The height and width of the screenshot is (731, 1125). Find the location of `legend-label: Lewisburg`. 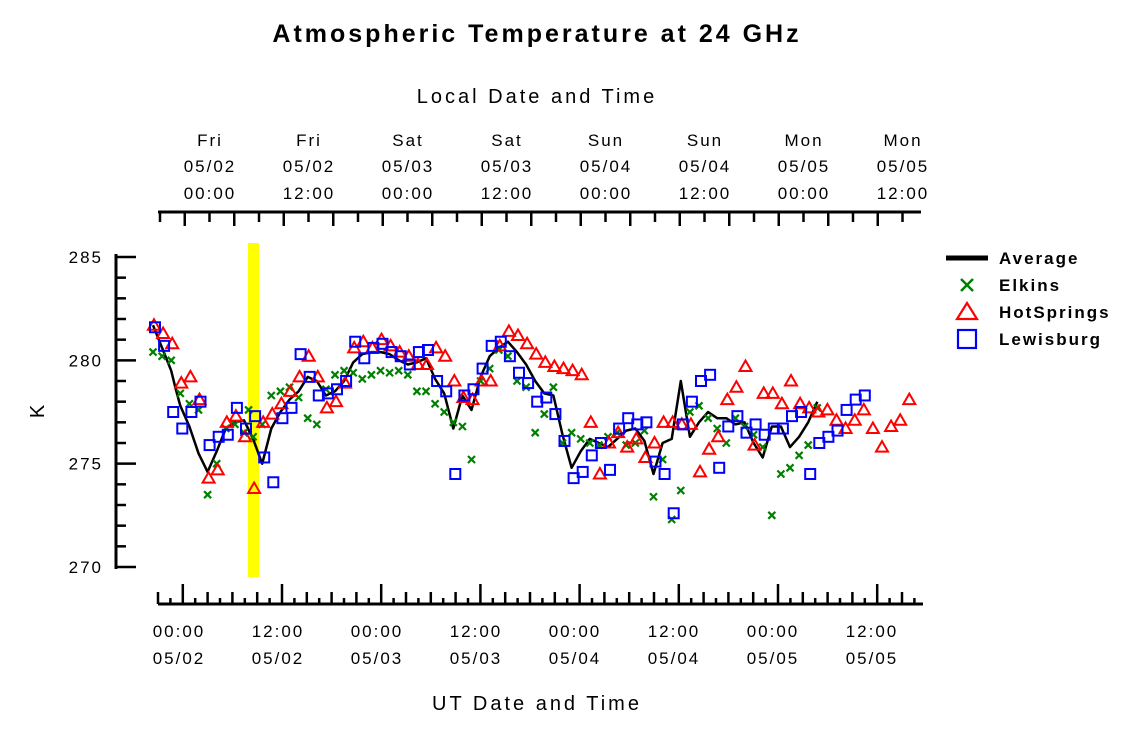

legend-label: Lewisburg is located at coordinates (1050, 339).